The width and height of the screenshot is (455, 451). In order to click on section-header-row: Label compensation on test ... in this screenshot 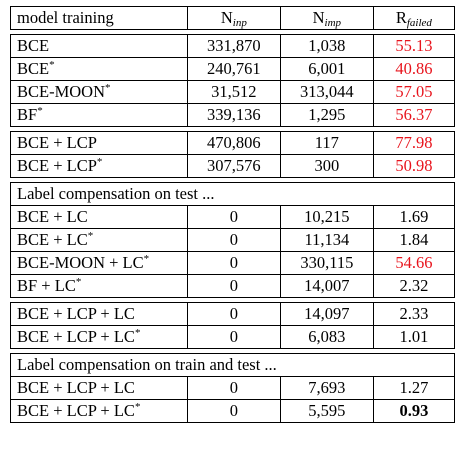, I will do `click(232, 194)`.